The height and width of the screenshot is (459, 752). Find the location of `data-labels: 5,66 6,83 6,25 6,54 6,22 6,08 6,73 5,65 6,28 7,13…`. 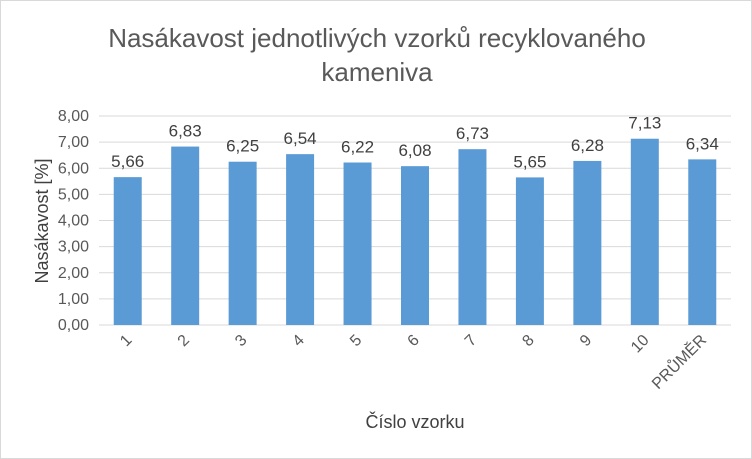

data-labels: 5,66 6,83 6,25 6,54 6,22 6,08 6,73 5,65 6,28 7,13… is located at coordinates (415, 143).